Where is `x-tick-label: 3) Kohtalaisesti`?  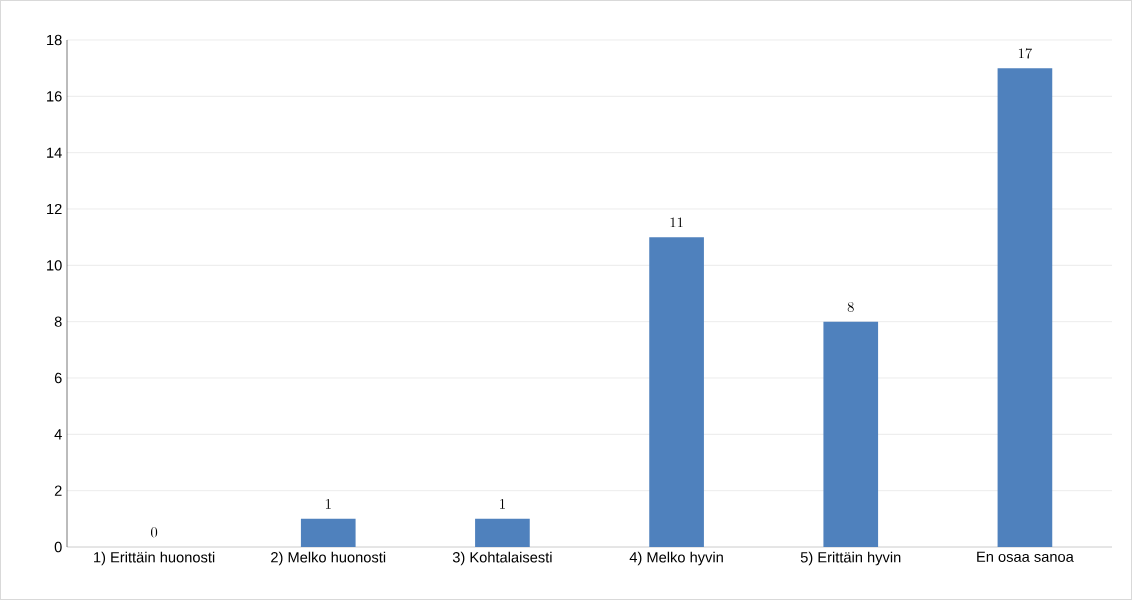
x-tick-label: 3) Kohtalaisesti is located at coordinates (502, 558).